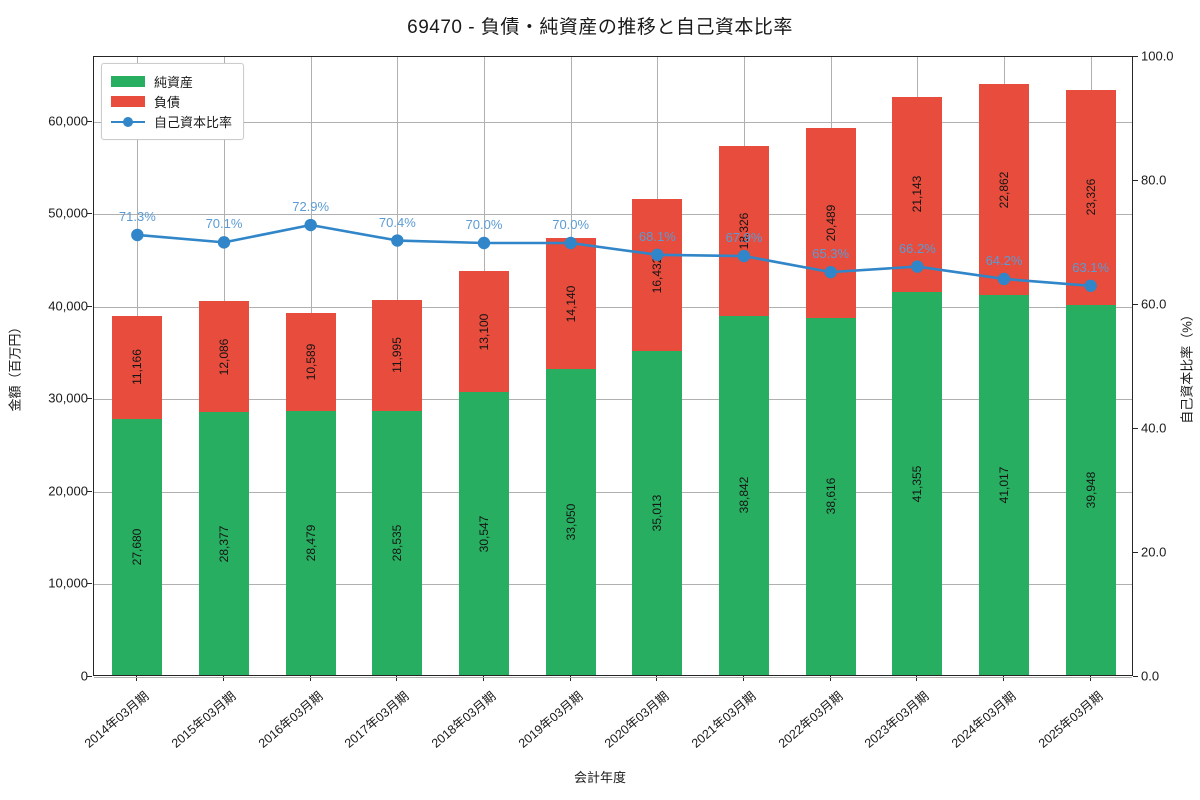 This screenshot has width=1200, height=800. I want to click on bar-value-label-net-assets: 33,050, so click(570, 522).